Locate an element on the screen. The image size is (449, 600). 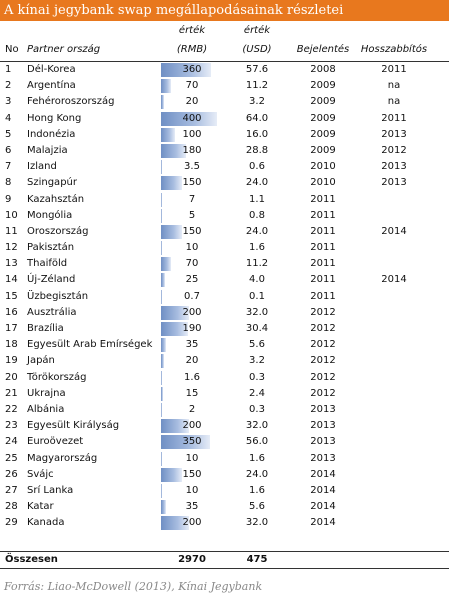
row-no: 28 is located at coordinates (11, 507).